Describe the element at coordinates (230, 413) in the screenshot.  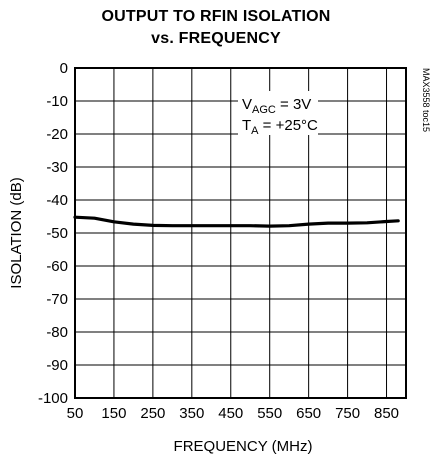
I see `x-tick-label: 450` at that location.